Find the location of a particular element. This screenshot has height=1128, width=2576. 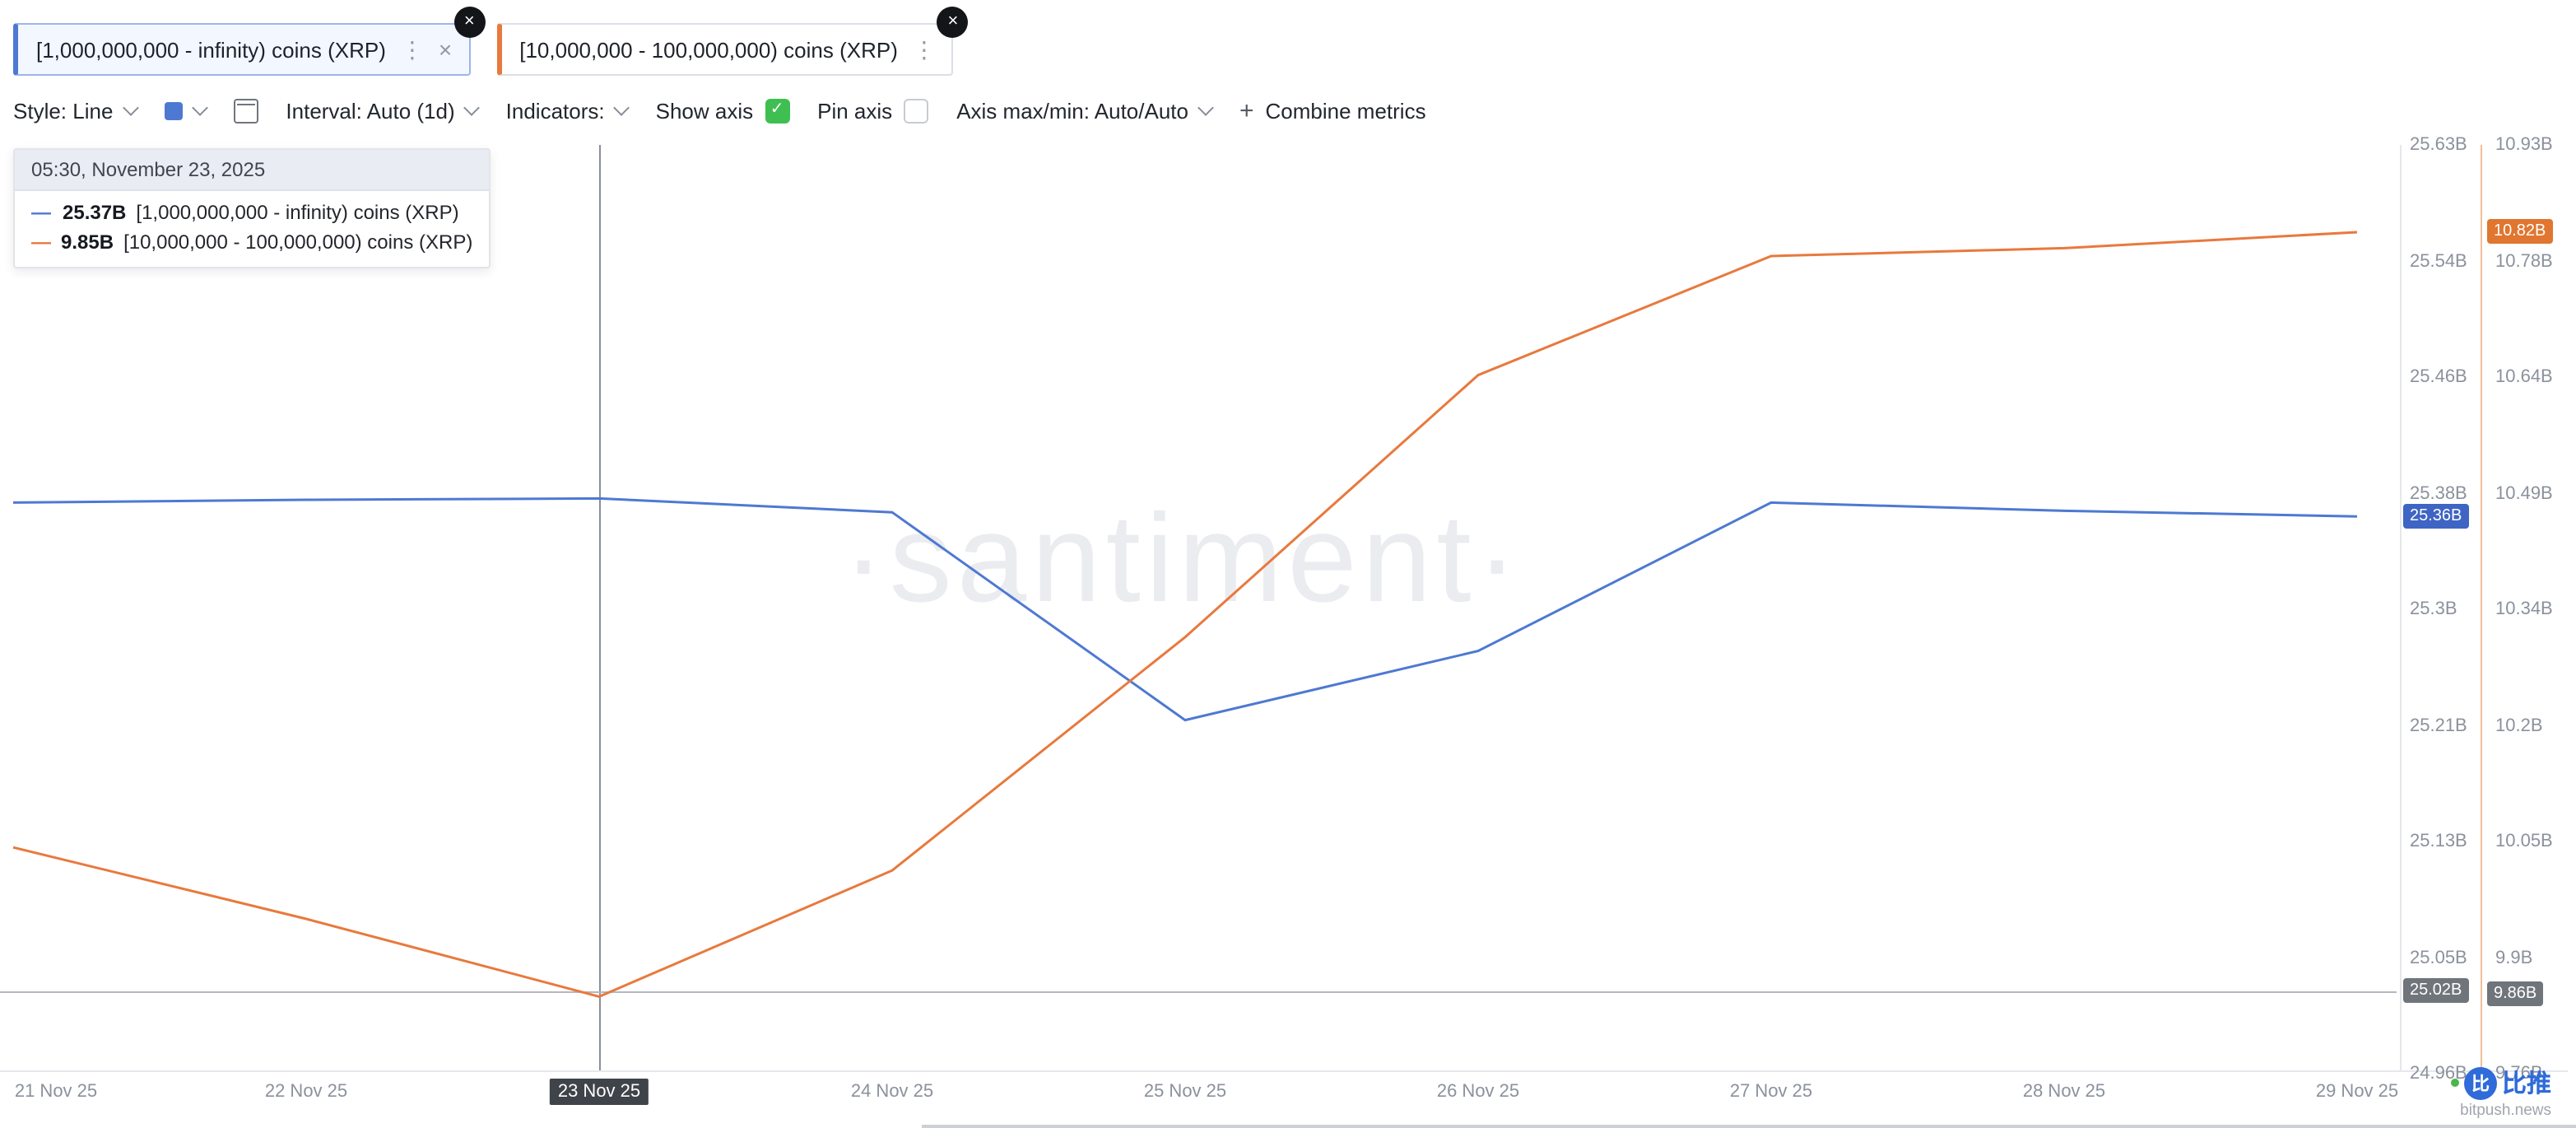

metric-tab-2-label: [10,000,000 - 100,000,000) coins (XRP) is located at coordinates (708, 49).